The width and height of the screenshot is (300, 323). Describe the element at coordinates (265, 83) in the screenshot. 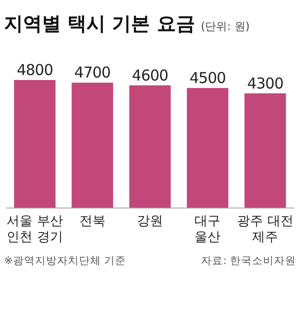

I see `data-label: 4300` at that location.